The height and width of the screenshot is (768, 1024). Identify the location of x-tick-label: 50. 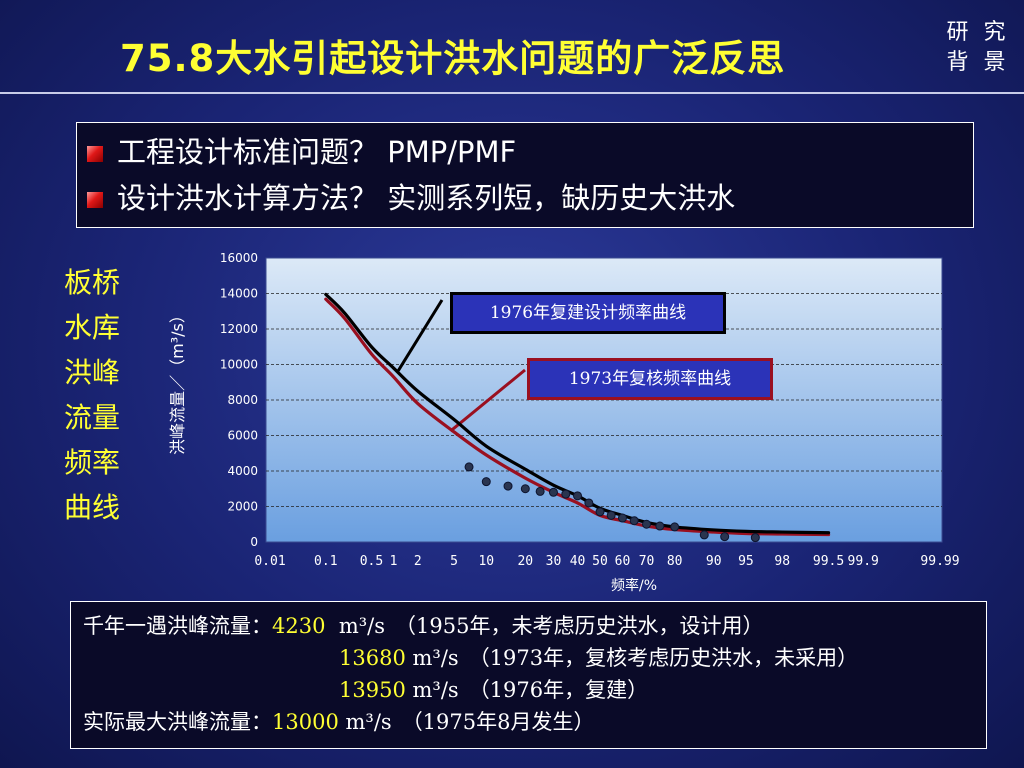
(600, 561).